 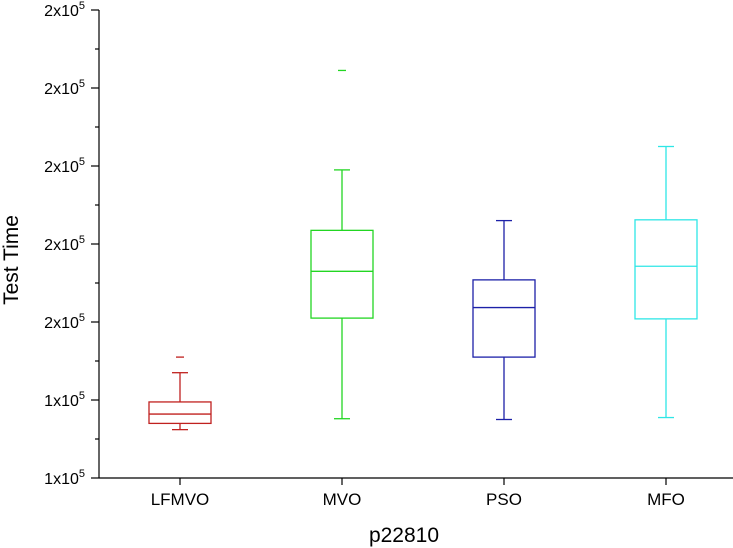 I want to click on y-axis-title: Test Time, so click(x=11, y=260).